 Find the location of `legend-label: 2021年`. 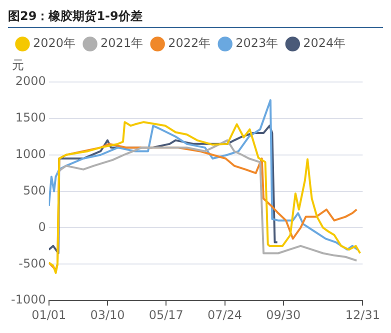

legend-label: 2021年 is located at coordinates (122, 43).